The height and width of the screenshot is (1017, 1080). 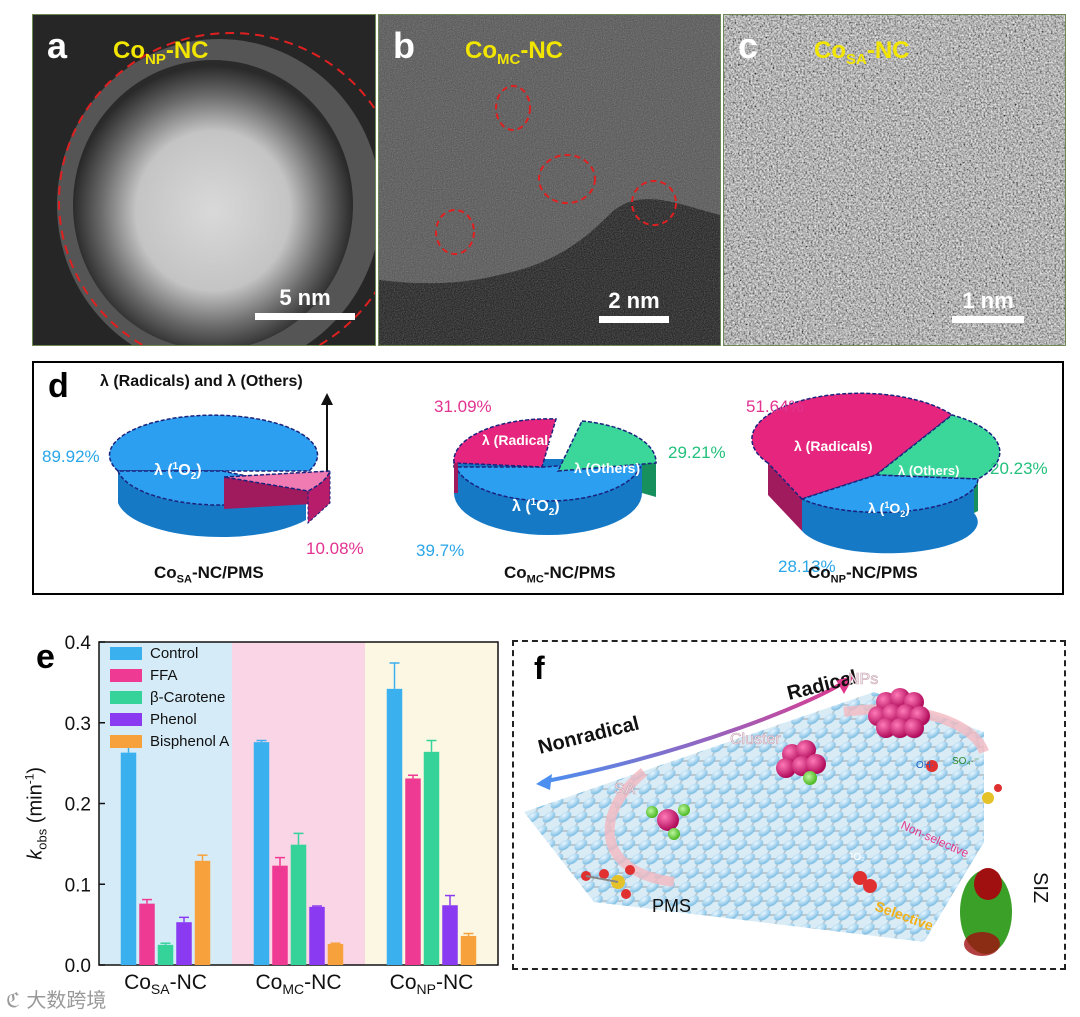 I want to click on legend-item: β-Carotene, so click(x=169, y=697).